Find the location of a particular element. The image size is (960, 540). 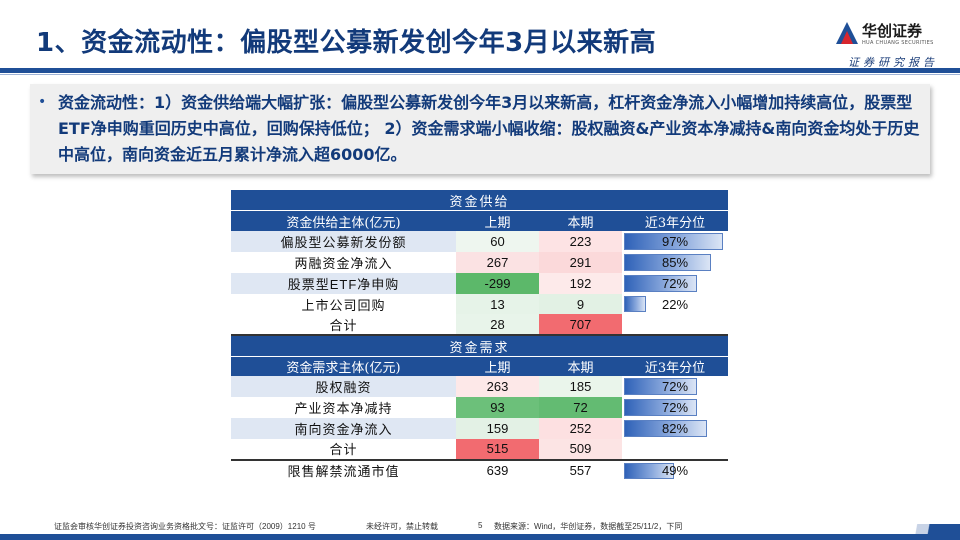

total-prev: 515 is located at coordinates (497, 449).